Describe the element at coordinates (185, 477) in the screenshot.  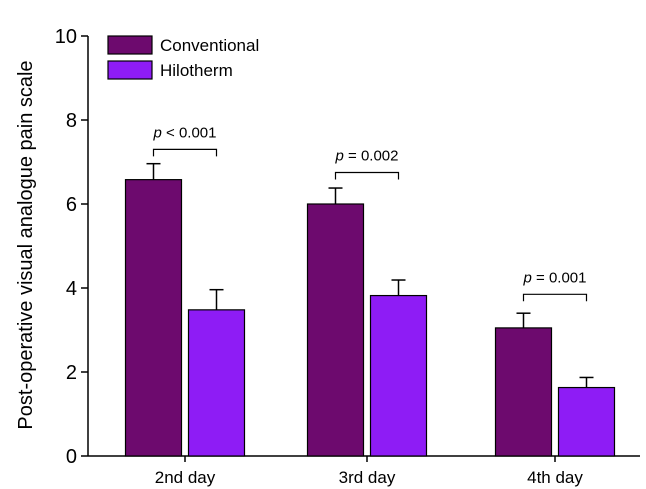
I see `x-tick-label: 2nd day` at that location.